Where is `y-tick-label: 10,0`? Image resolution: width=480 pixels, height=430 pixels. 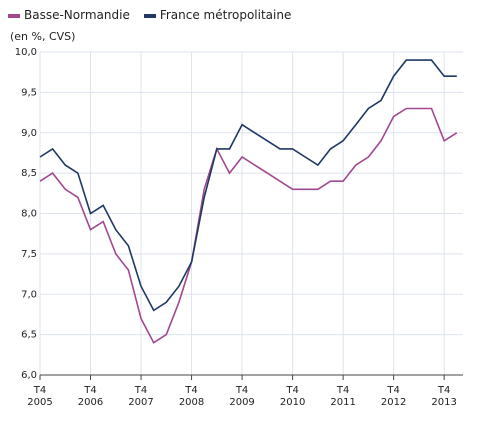
y-tick-label: 10,0 is located at coordinates (26, 52).